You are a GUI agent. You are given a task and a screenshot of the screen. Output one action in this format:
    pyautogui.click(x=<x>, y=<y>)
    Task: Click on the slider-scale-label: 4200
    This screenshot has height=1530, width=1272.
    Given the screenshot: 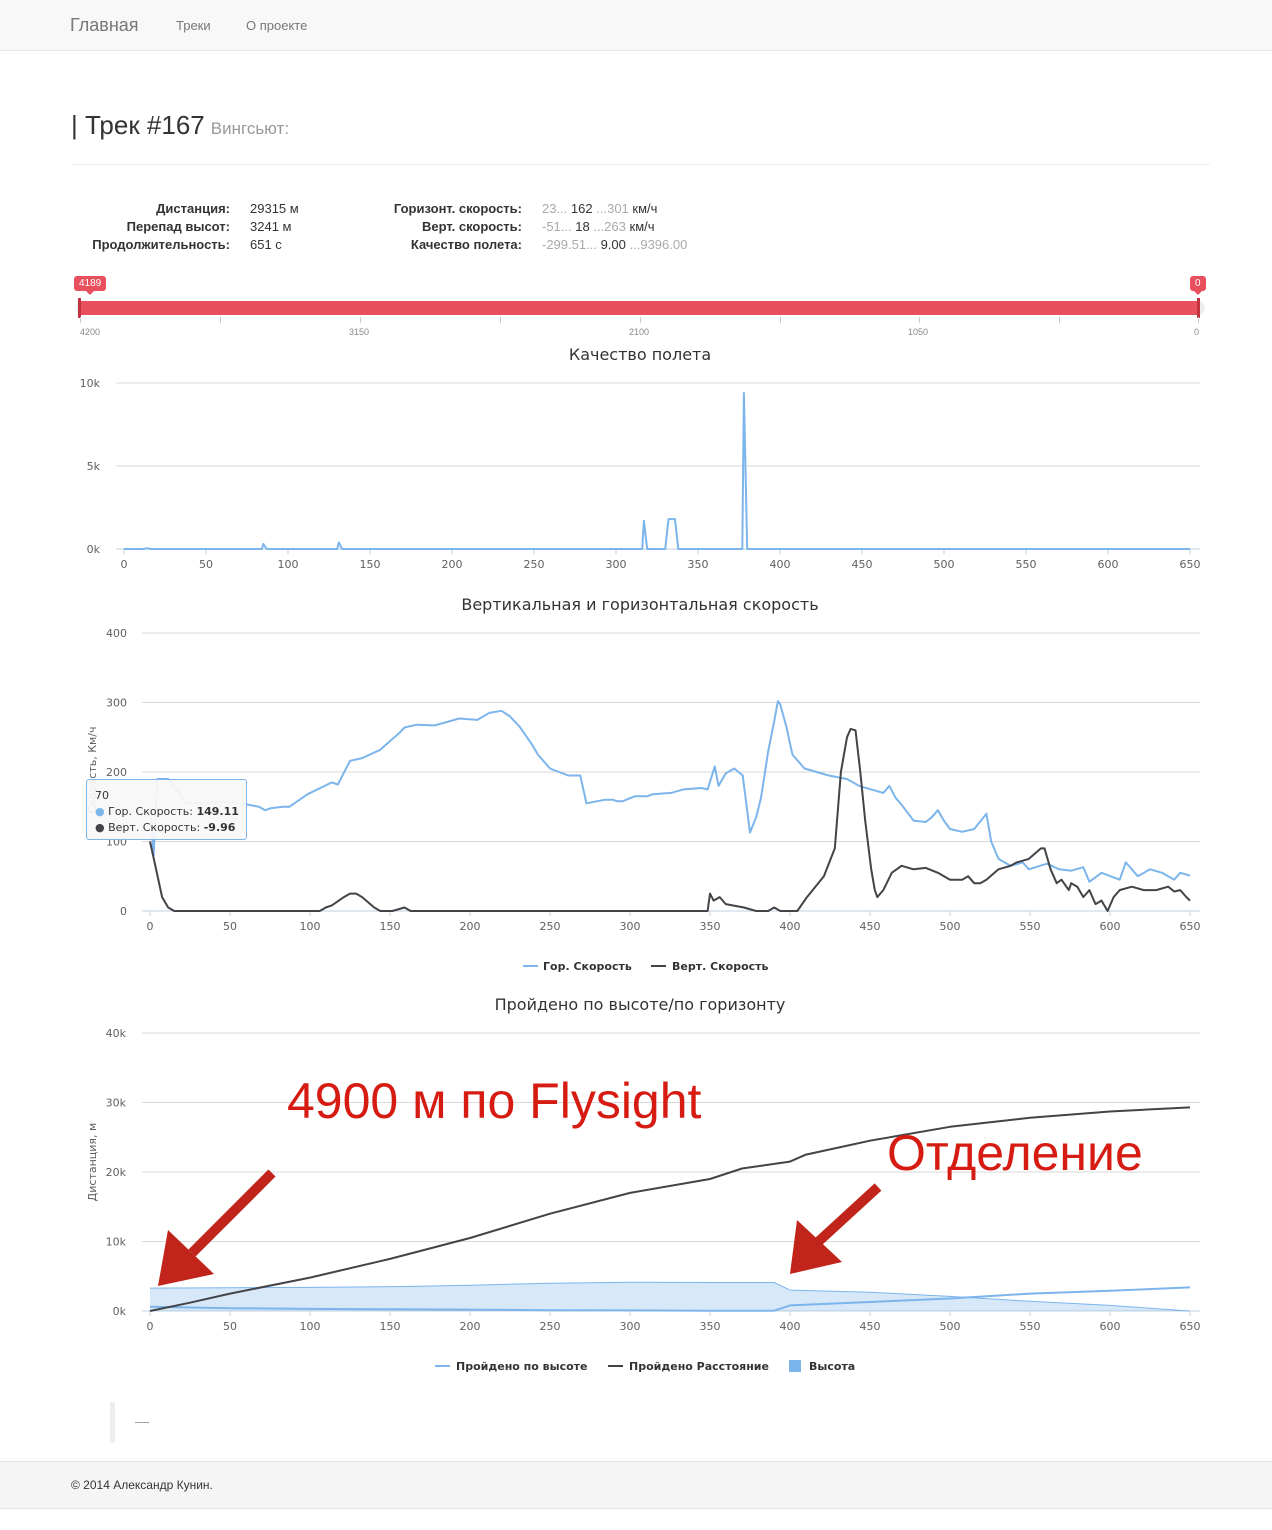 What is the action you would take?
    pyautogui.click(x=90, y=332)
    